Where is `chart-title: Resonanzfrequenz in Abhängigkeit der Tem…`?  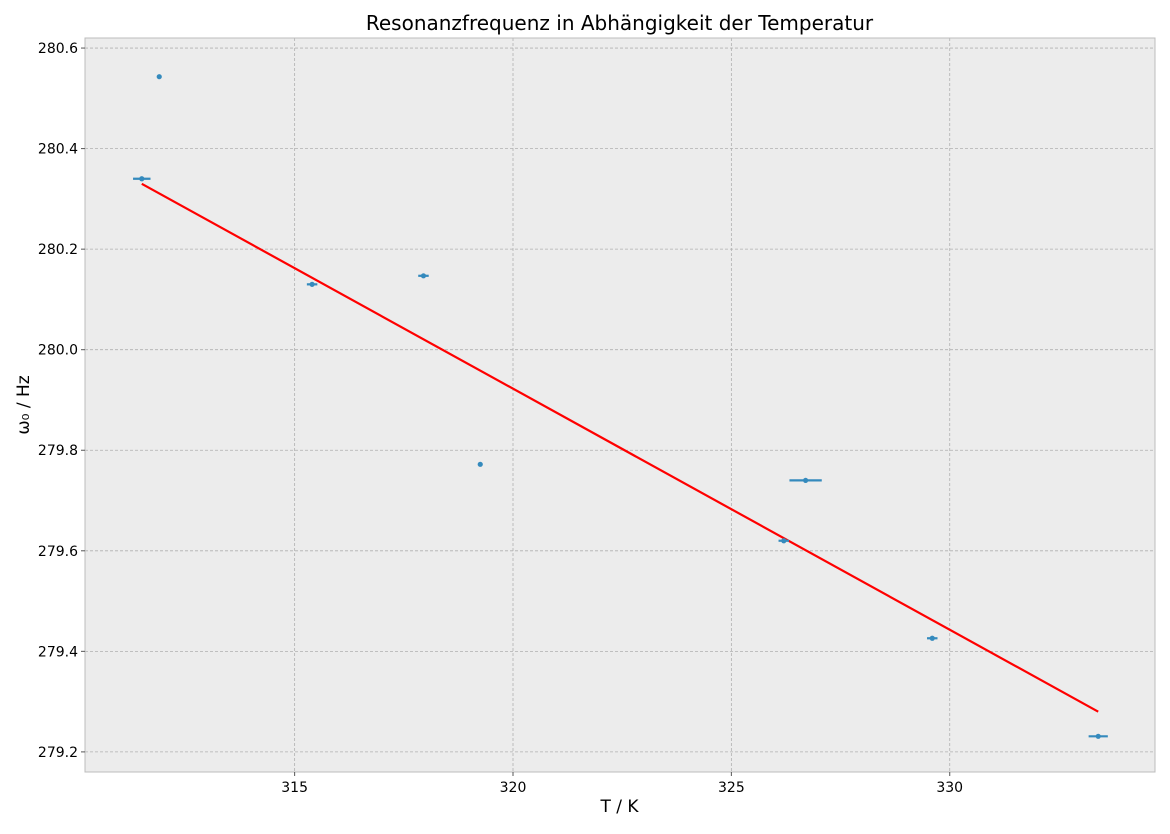 chart-title: Resonanzfrequenz in Abhängigkeit der Tem… is located at coordinates (620, 23).